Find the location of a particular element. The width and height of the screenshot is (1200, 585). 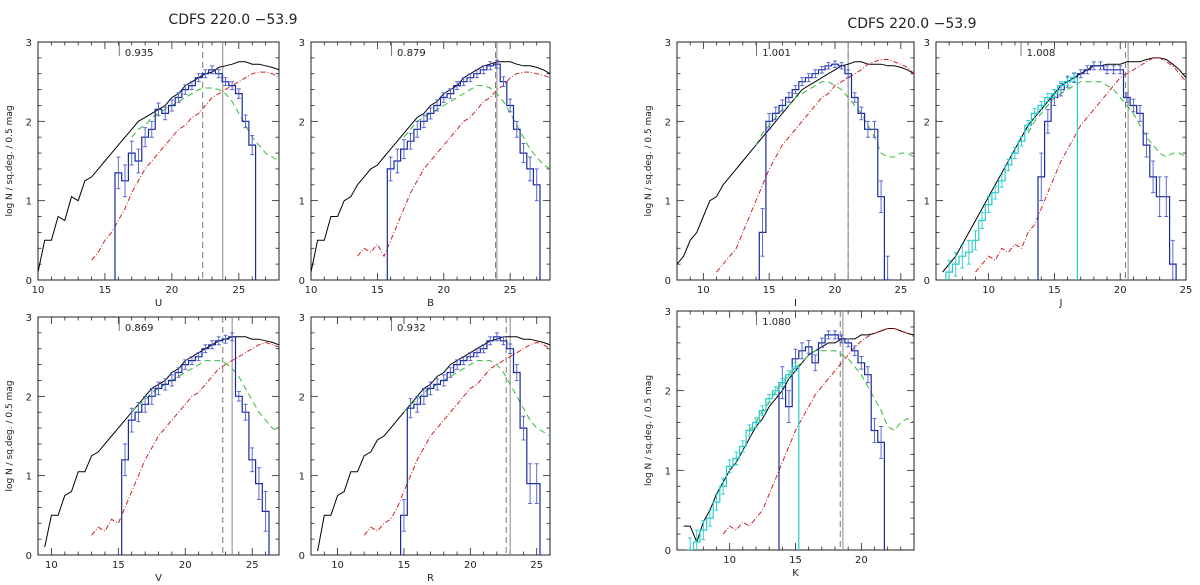

y-tick-label: 0 is located at coordinates (668, 551).